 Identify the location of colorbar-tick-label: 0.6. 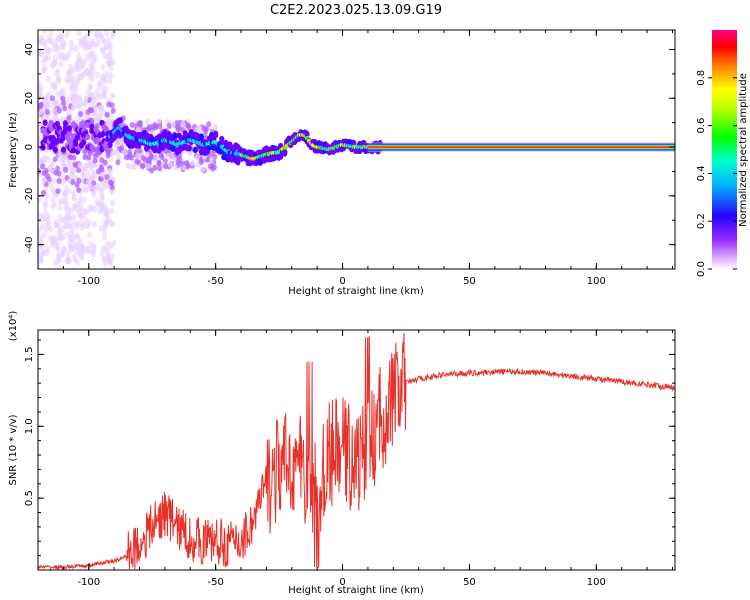
(701, 126).